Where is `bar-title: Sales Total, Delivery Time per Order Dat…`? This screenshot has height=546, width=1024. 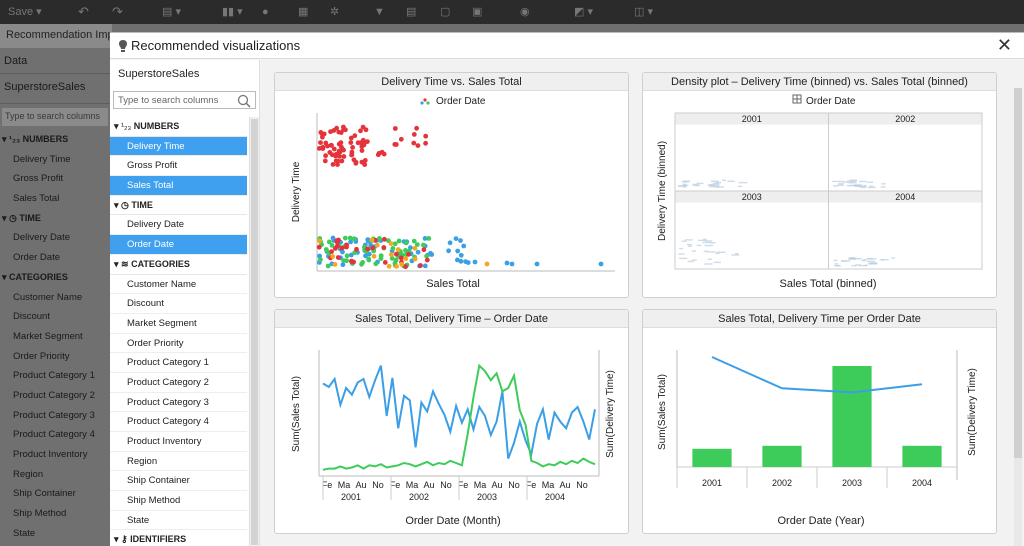 bar-title: Sales Total, Delivery Time per Order Dat… is located at coordinates (819, 319).